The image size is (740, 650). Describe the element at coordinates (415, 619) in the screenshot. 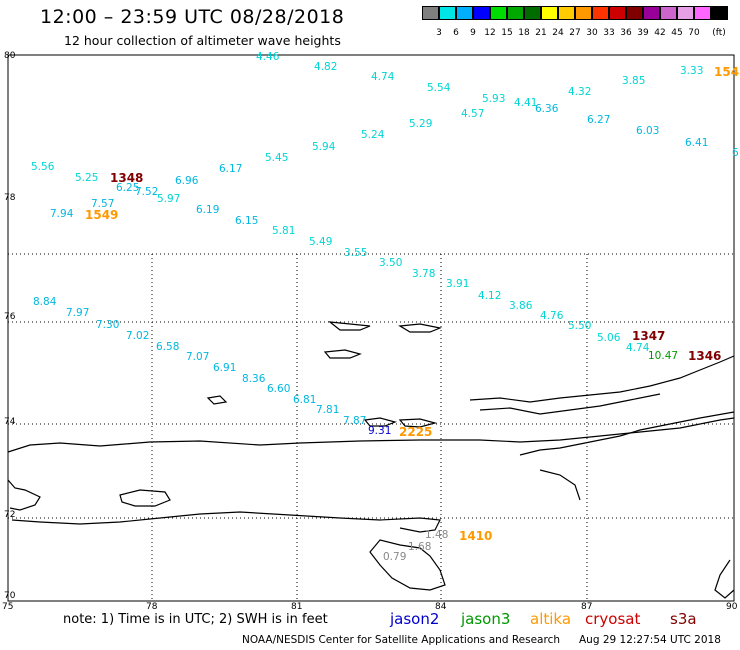

I see `satellite-jason2: jason2` at that location.